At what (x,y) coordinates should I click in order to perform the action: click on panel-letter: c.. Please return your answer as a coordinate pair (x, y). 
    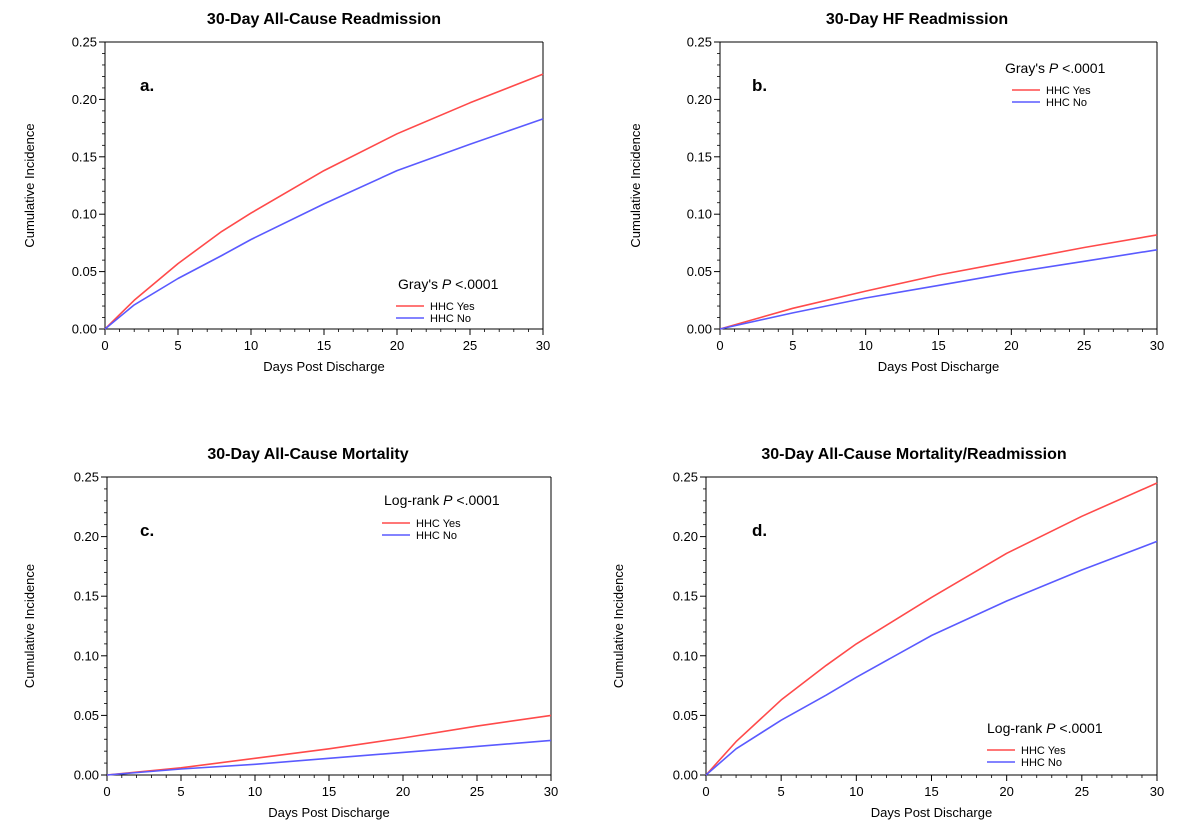
    Looking at the image, I should click on (147, 530).